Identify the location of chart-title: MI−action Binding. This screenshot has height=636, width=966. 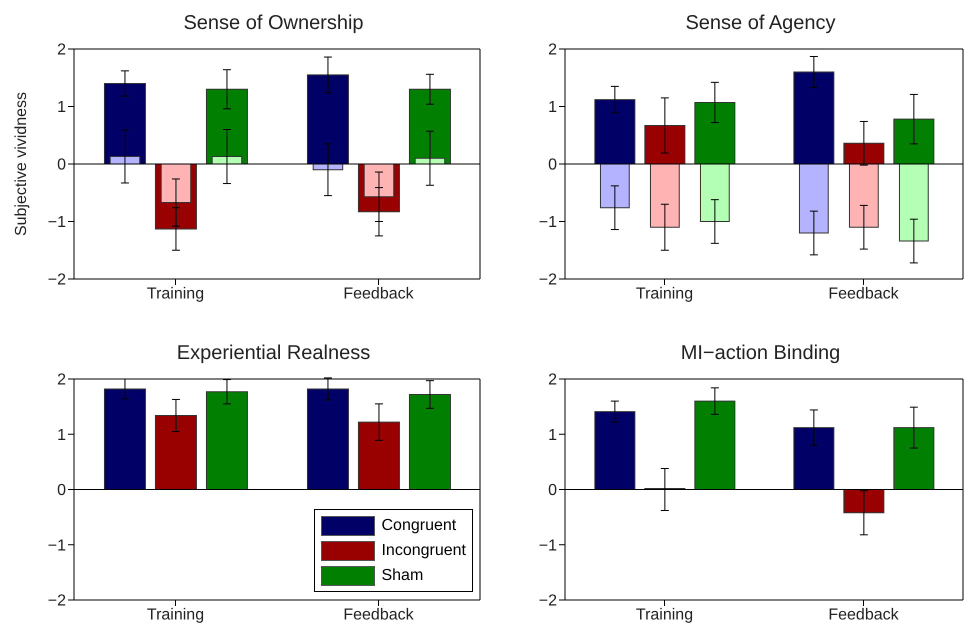
(760, 353).